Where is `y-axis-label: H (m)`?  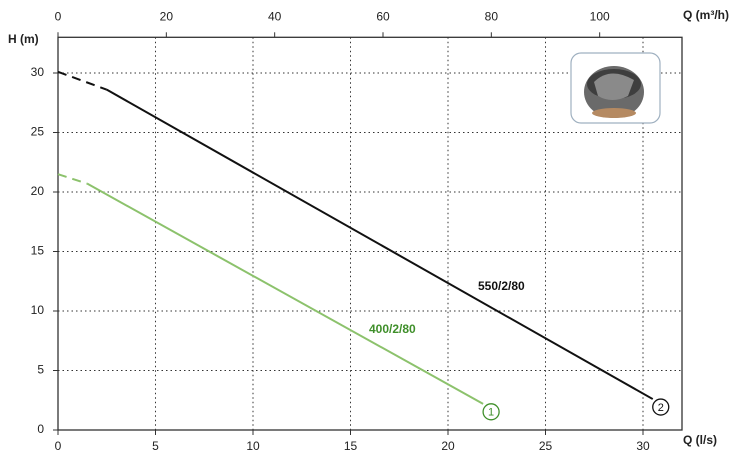 y-axis-label: H (m) is located at coordinates (23, 39).